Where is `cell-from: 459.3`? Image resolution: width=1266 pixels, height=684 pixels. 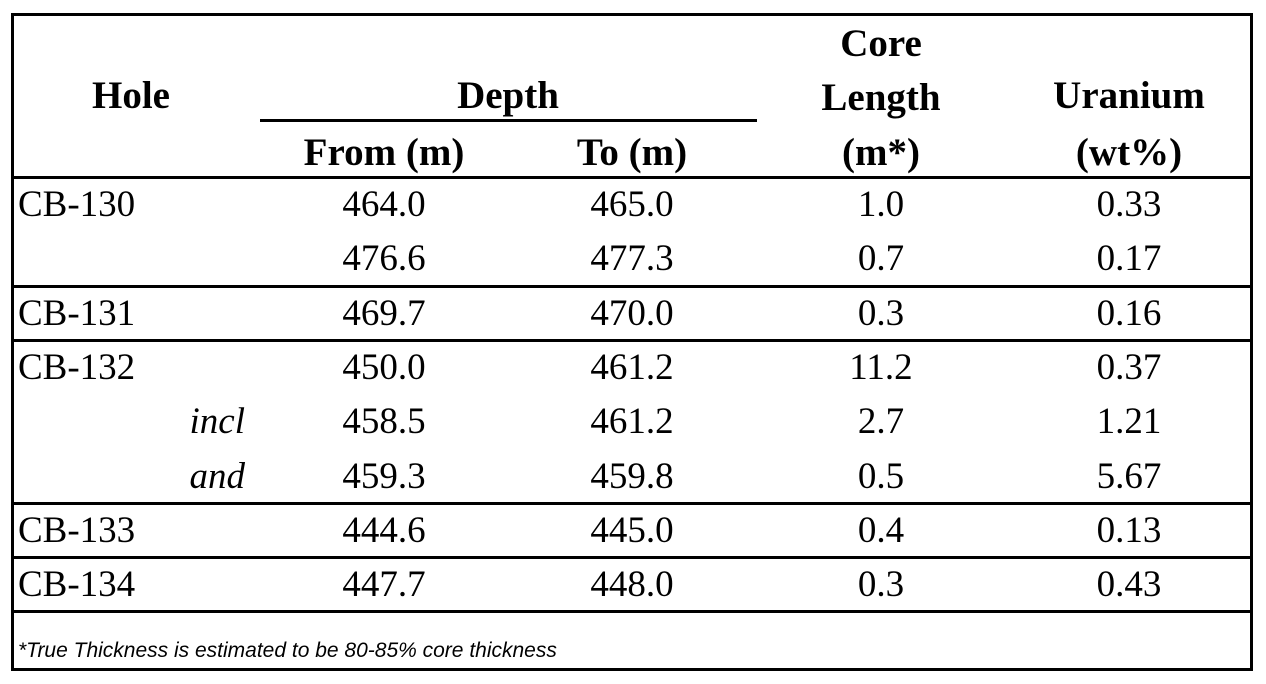
cell-from: 459.3 is located at coordinates (384, 476).